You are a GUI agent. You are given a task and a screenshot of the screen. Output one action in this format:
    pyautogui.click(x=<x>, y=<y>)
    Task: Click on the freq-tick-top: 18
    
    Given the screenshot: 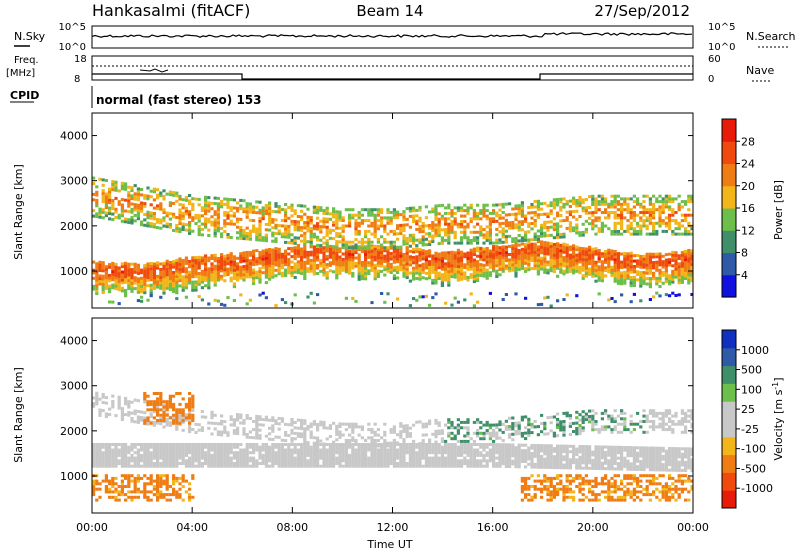 What is the action you would take?
    pyautogui.click(x=80, y=59)
    